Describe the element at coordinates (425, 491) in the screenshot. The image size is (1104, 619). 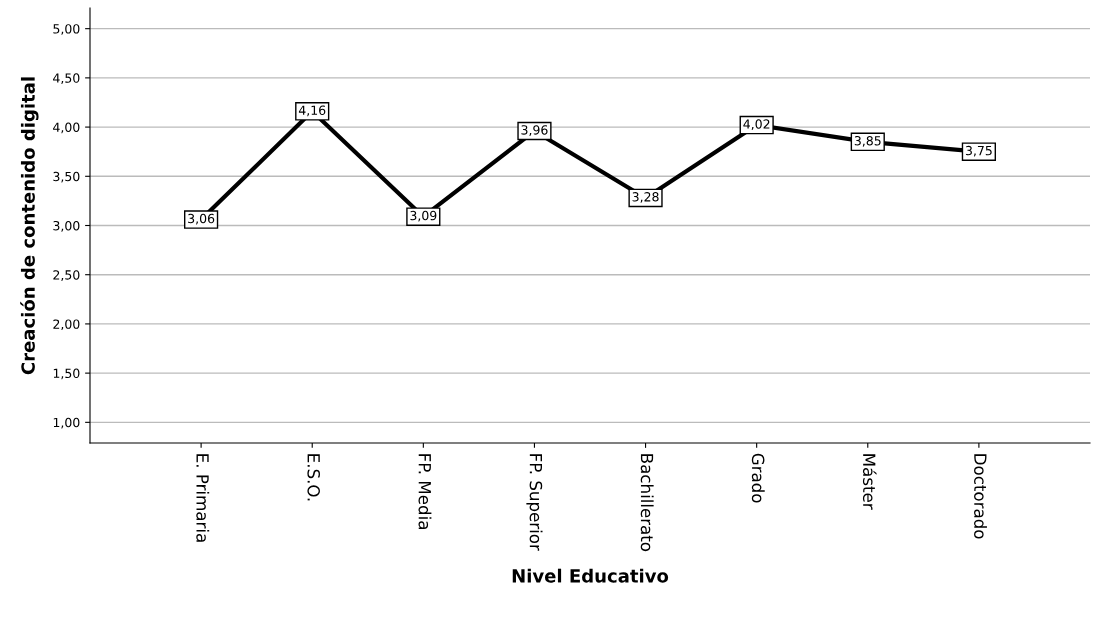
I see `x-tick-label: FP. Media` at that location.